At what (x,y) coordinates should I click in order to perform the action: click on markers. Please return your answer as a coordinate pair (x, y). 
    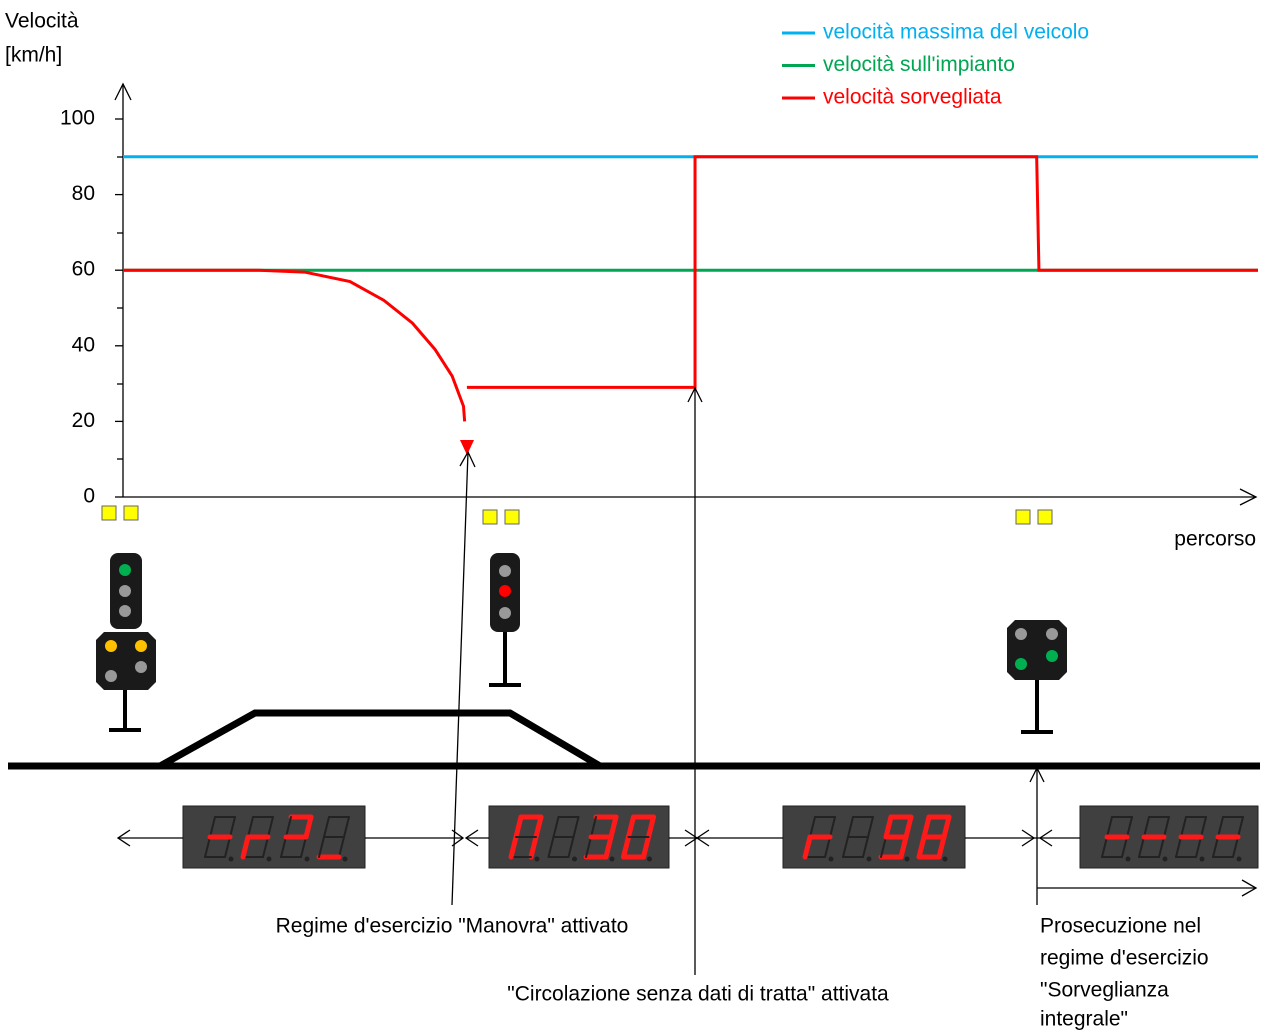
    Looking at the image, I should click on (577, 515).